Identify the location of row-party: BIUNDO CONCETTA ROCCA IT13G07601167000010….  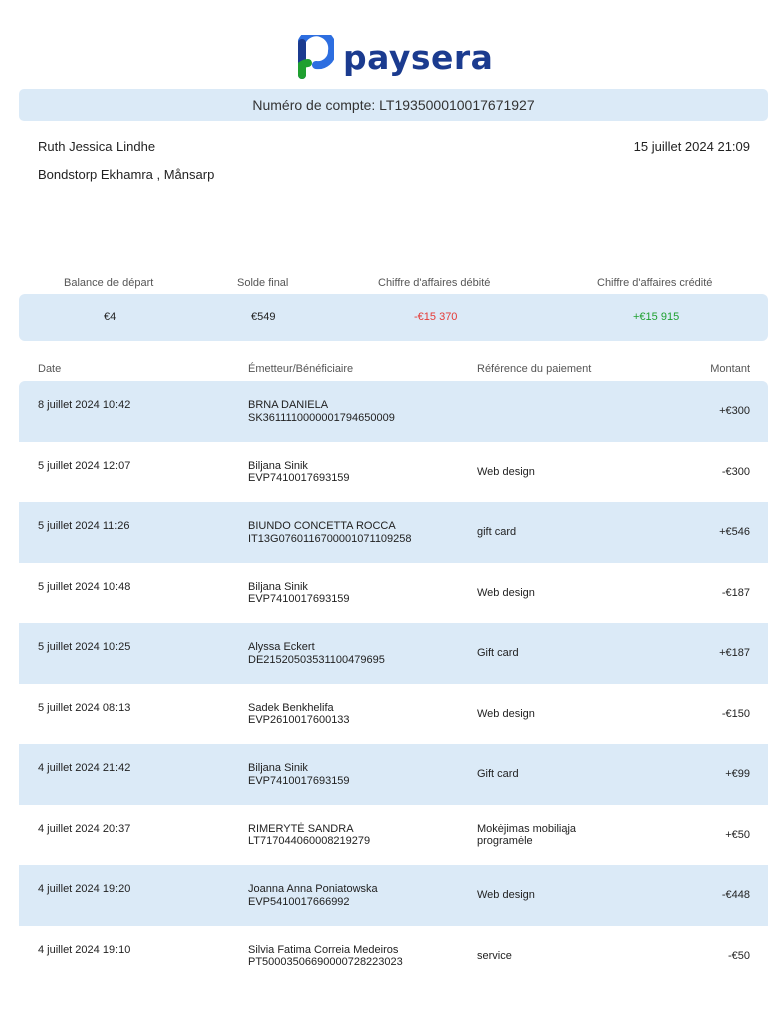
(330, 532).